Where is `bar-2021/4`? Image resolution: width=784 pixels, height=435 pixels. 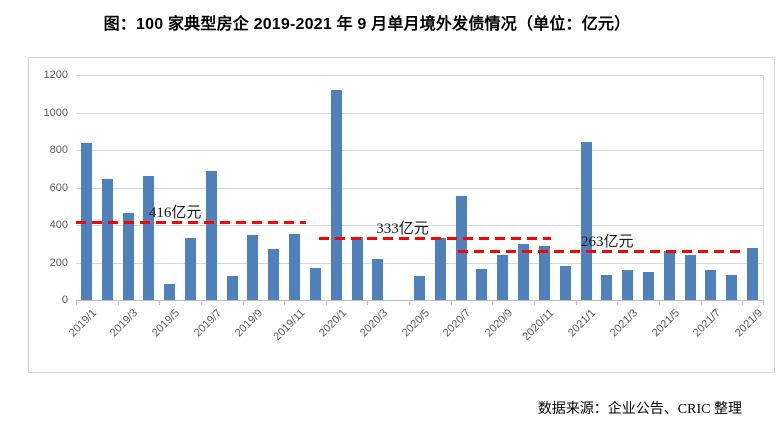 bar-2021/4 is located at coordinates (648, 285).